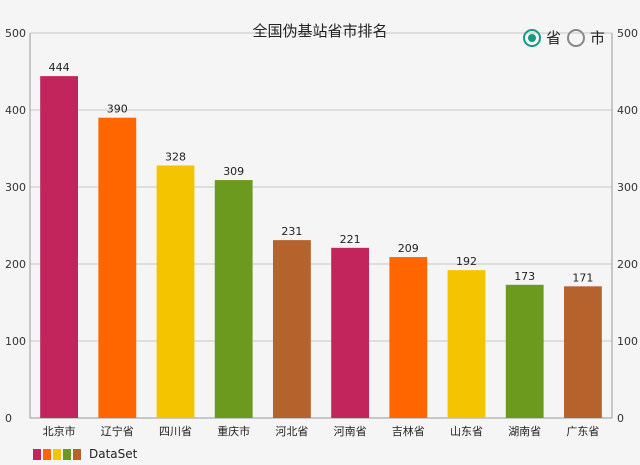  I want to click on x-tick-label: 河南省, so click(350, 431).